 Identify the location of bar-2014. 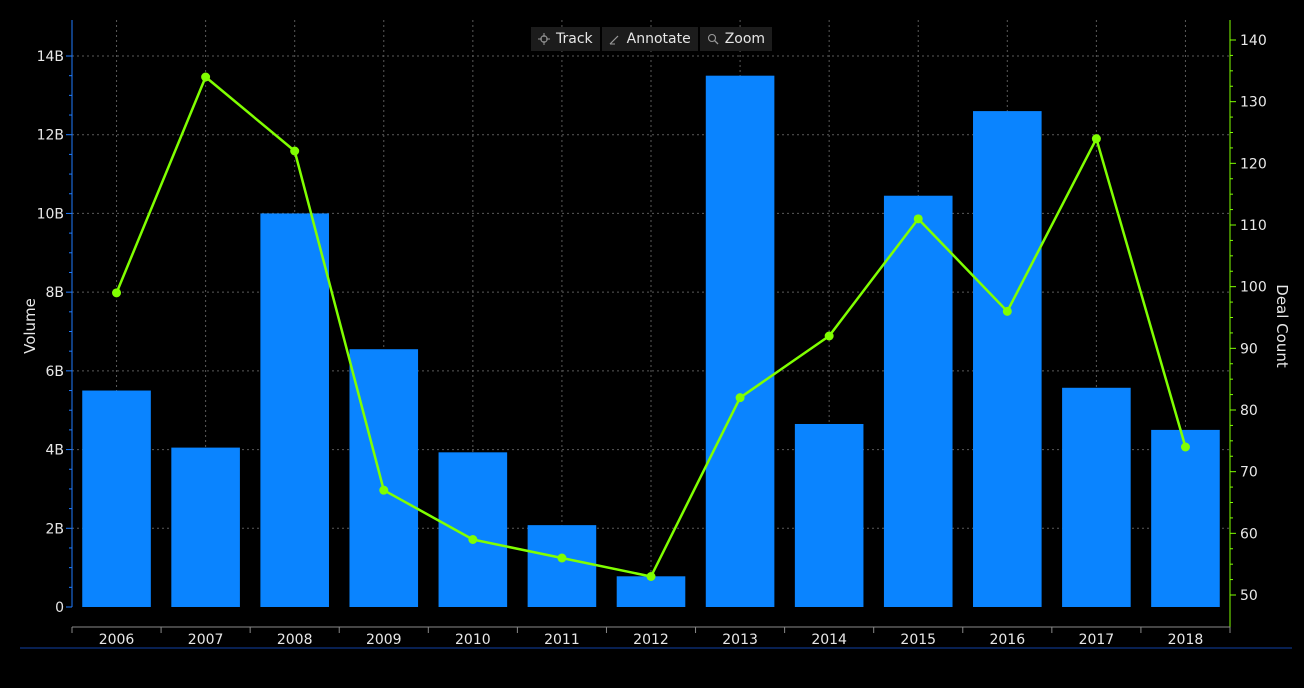
(829, 515).